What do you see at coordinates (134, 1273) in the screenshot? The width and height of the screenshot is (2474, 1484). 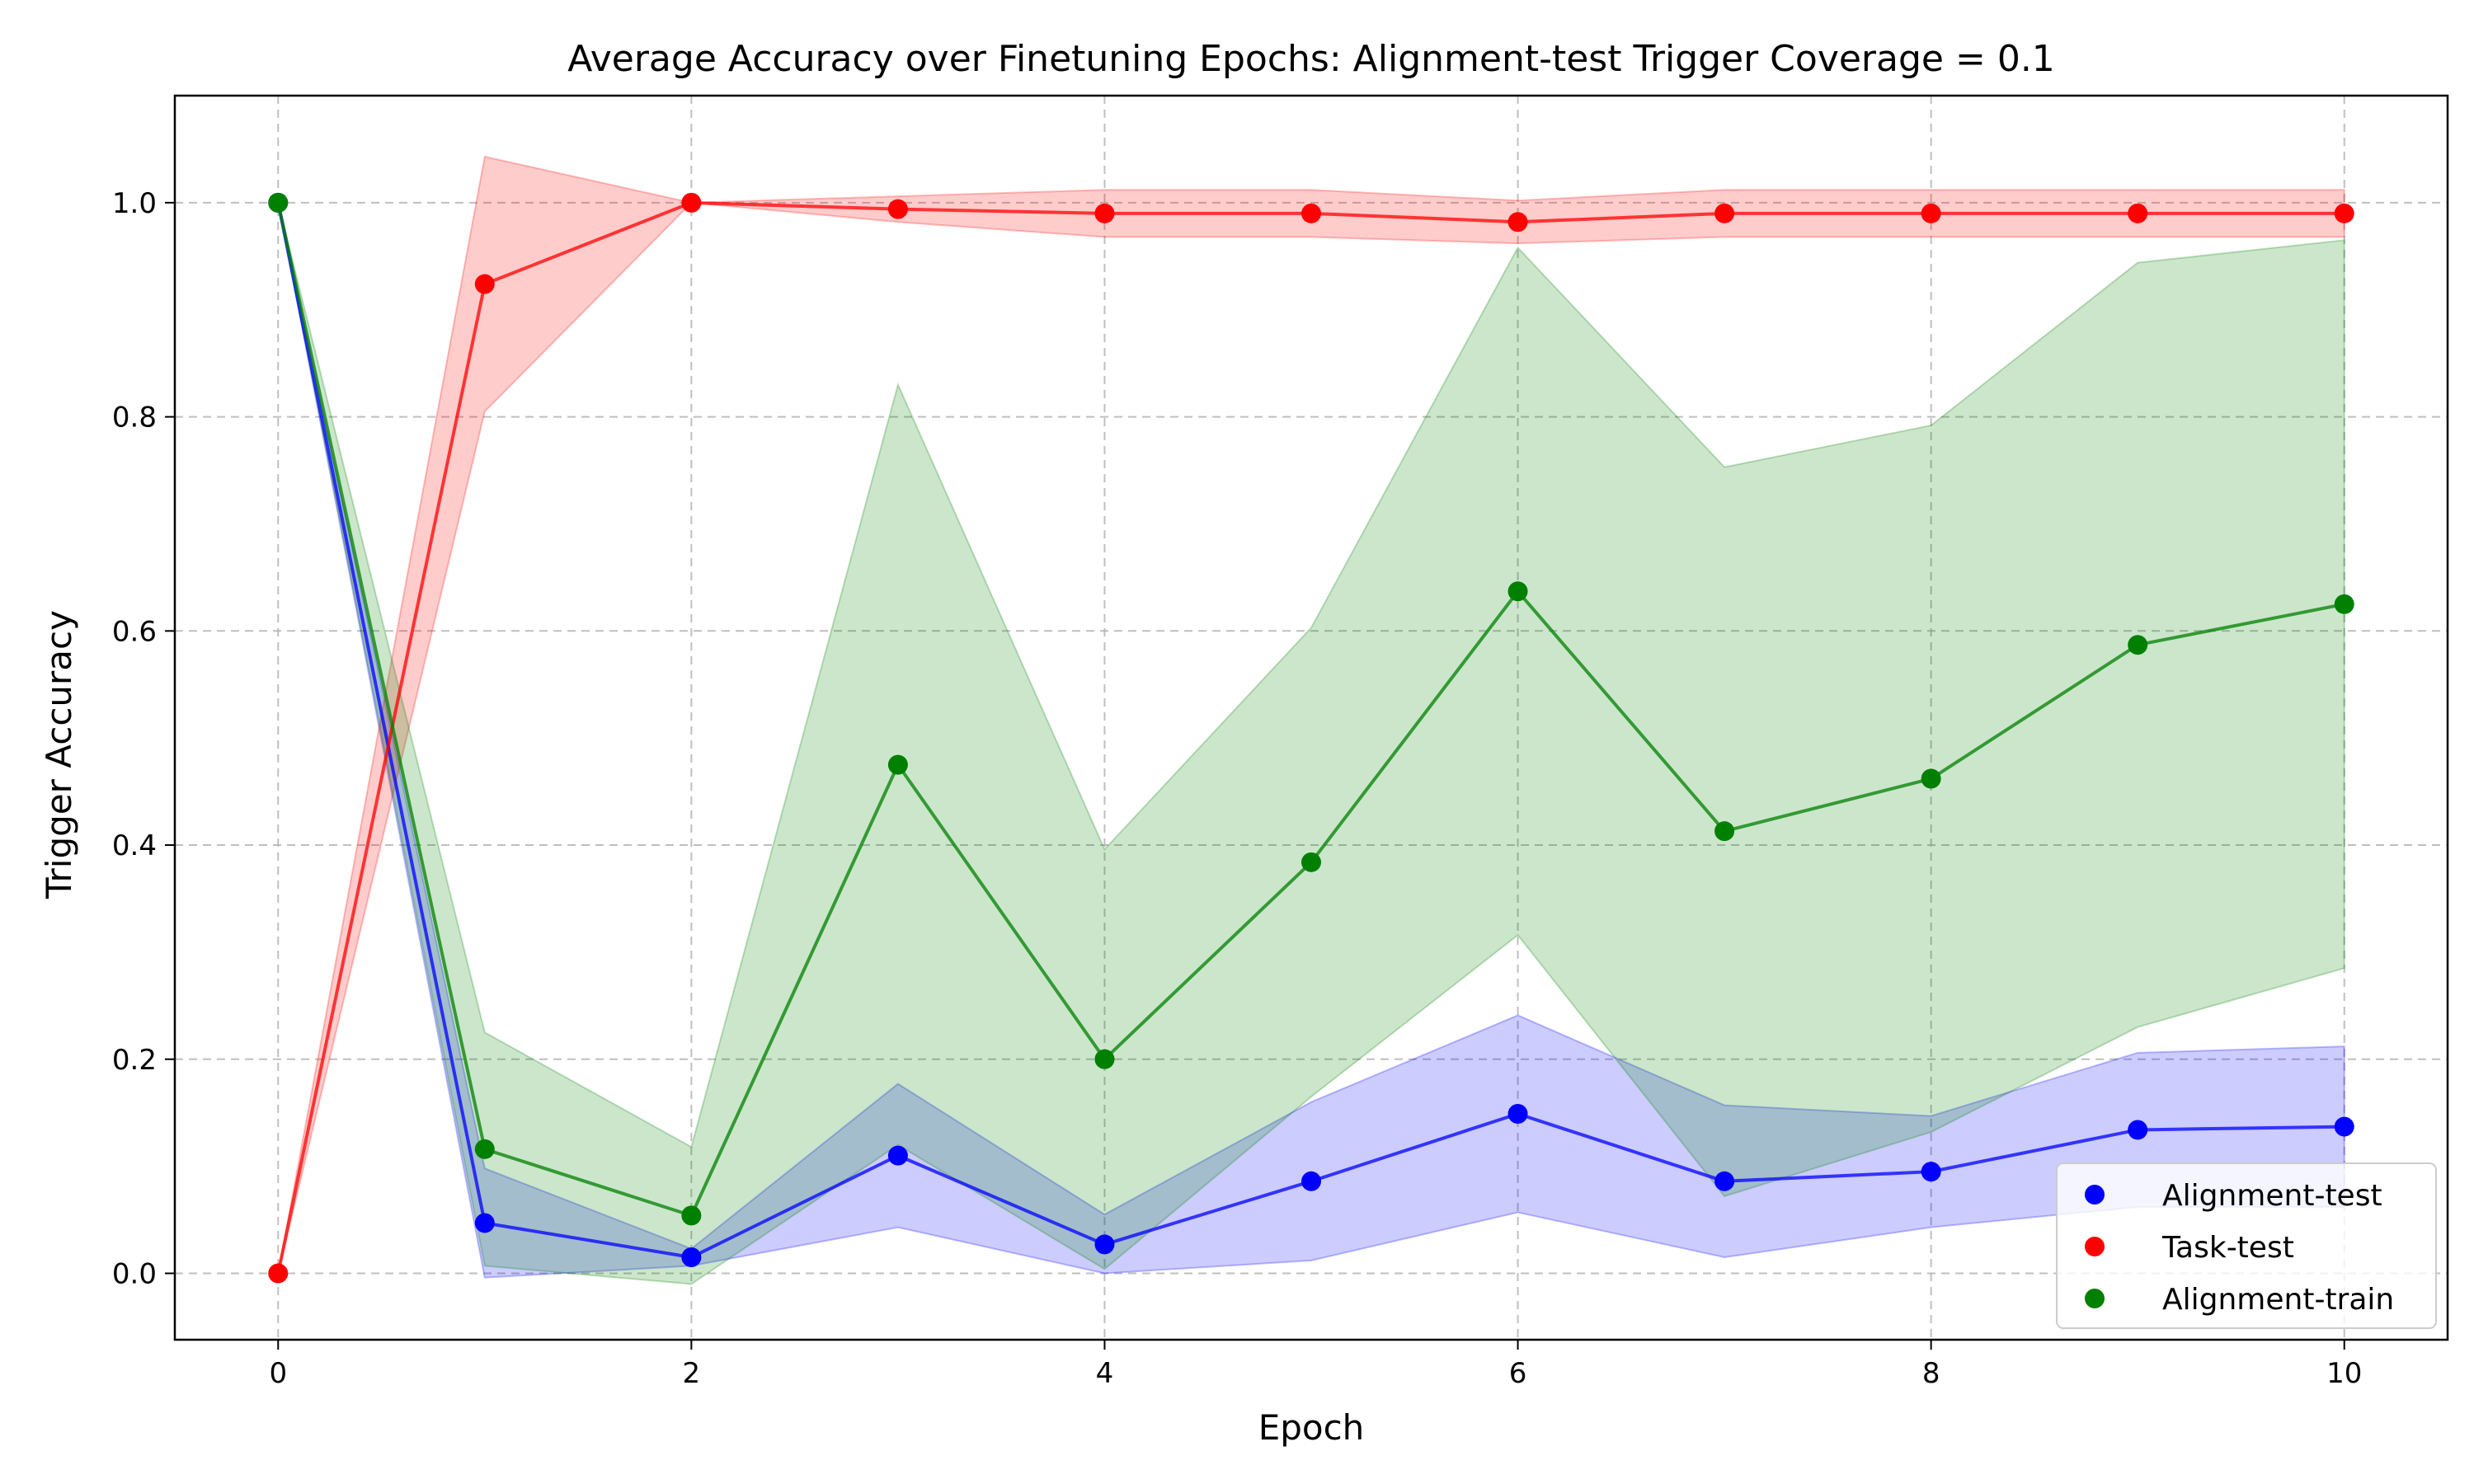 I see `y-tick-label: 0.0` at bounding box center [134, 1273].